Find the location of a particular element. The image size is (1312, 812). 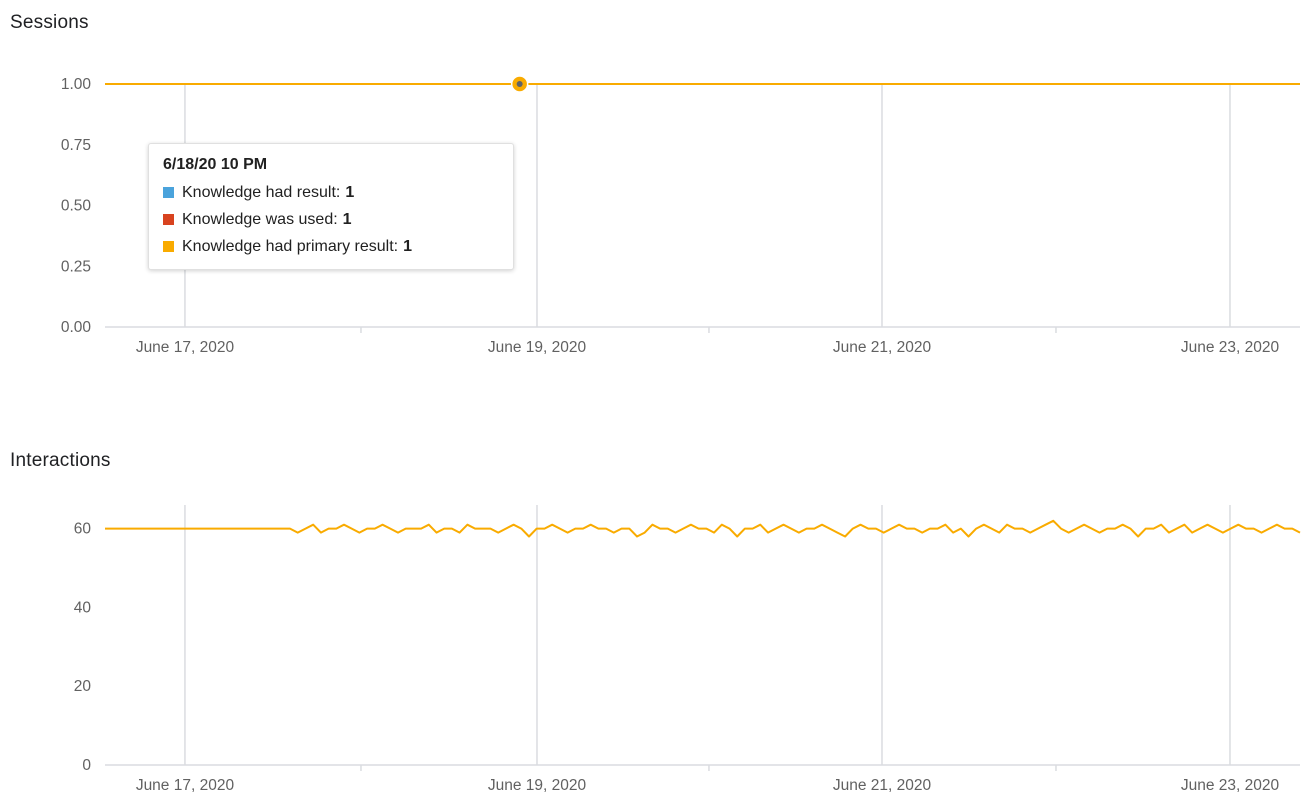

sessions-chart-title: Sessions is located at coordinates (49, 22).